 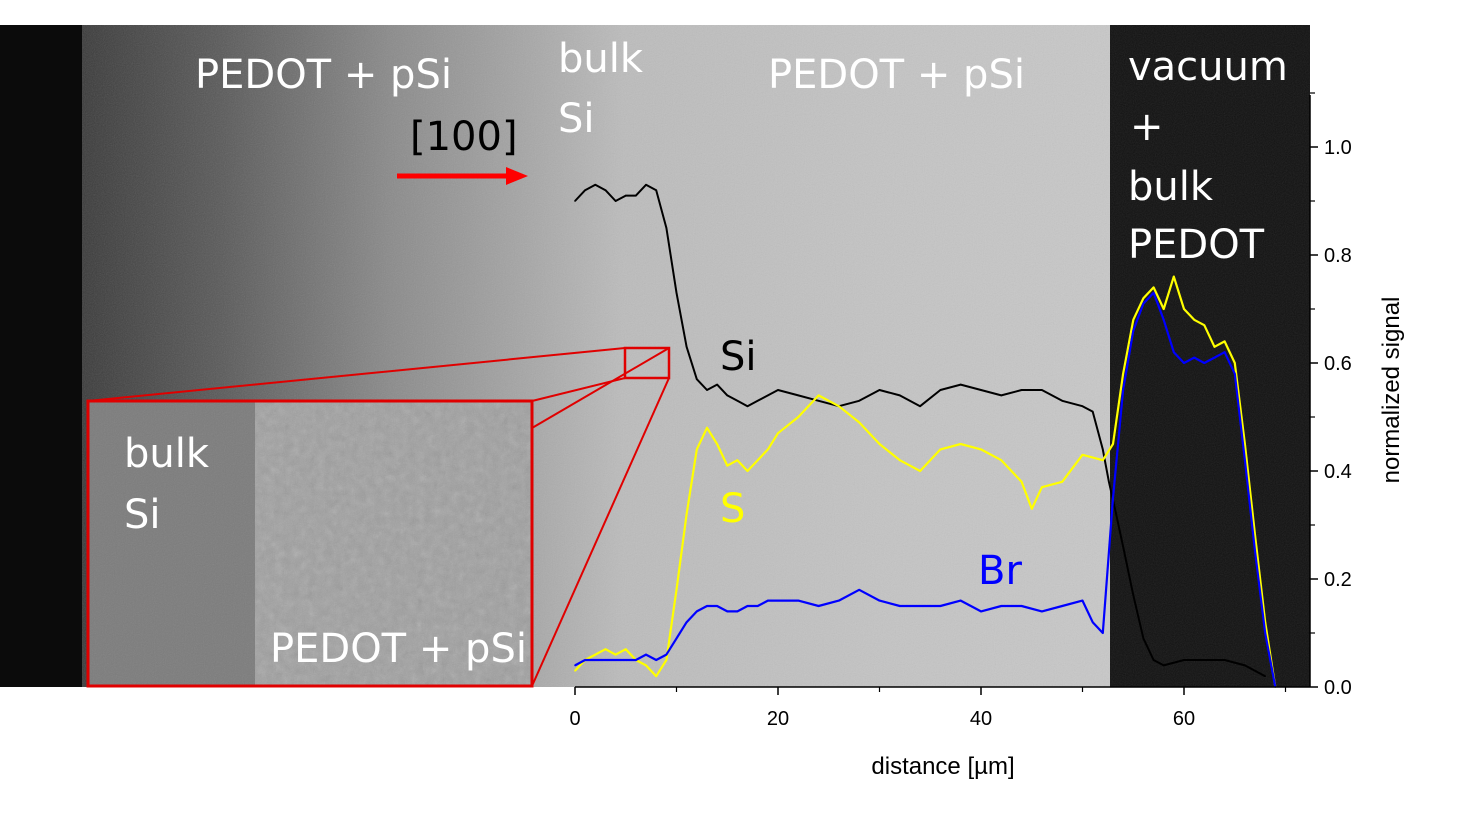 I want to click on y-tick-label: 0.6, so click(x=1338, y=364).